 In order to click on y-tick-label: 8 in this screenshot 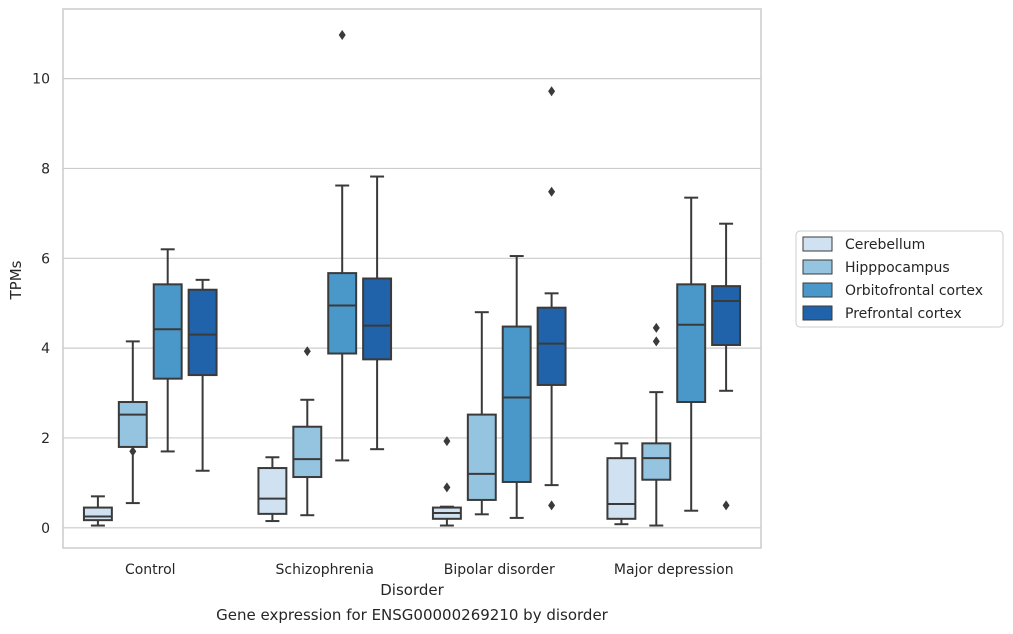, I will do `click(45, 169)`.